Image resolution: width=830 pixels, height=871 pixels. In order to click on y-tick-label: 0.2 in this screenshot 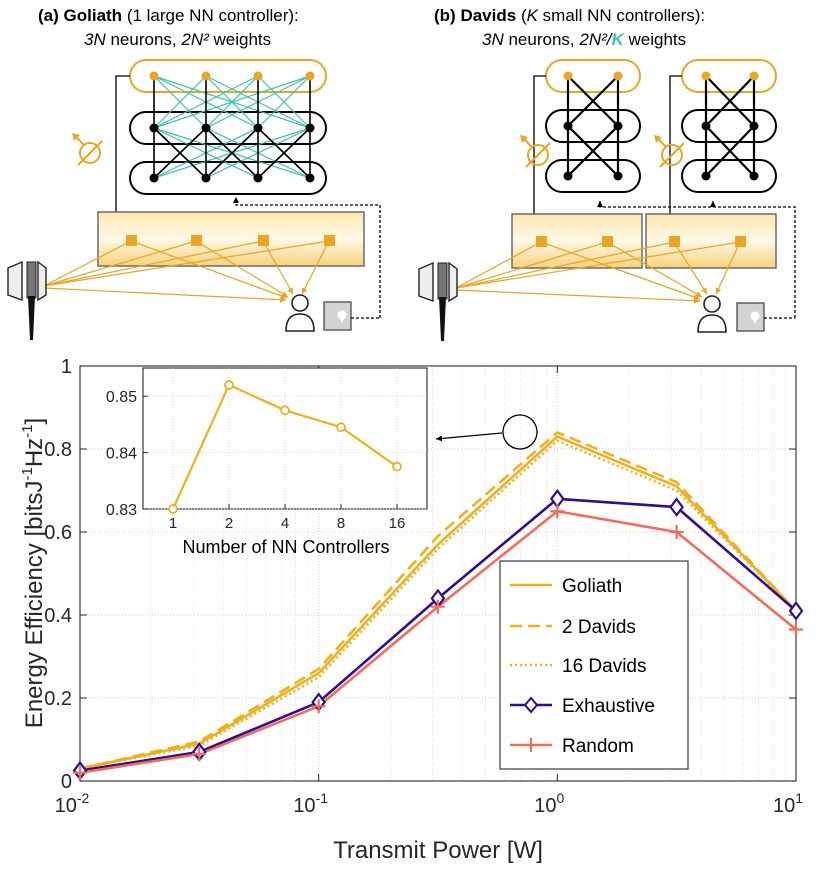, I will do `click(58, 699)`.